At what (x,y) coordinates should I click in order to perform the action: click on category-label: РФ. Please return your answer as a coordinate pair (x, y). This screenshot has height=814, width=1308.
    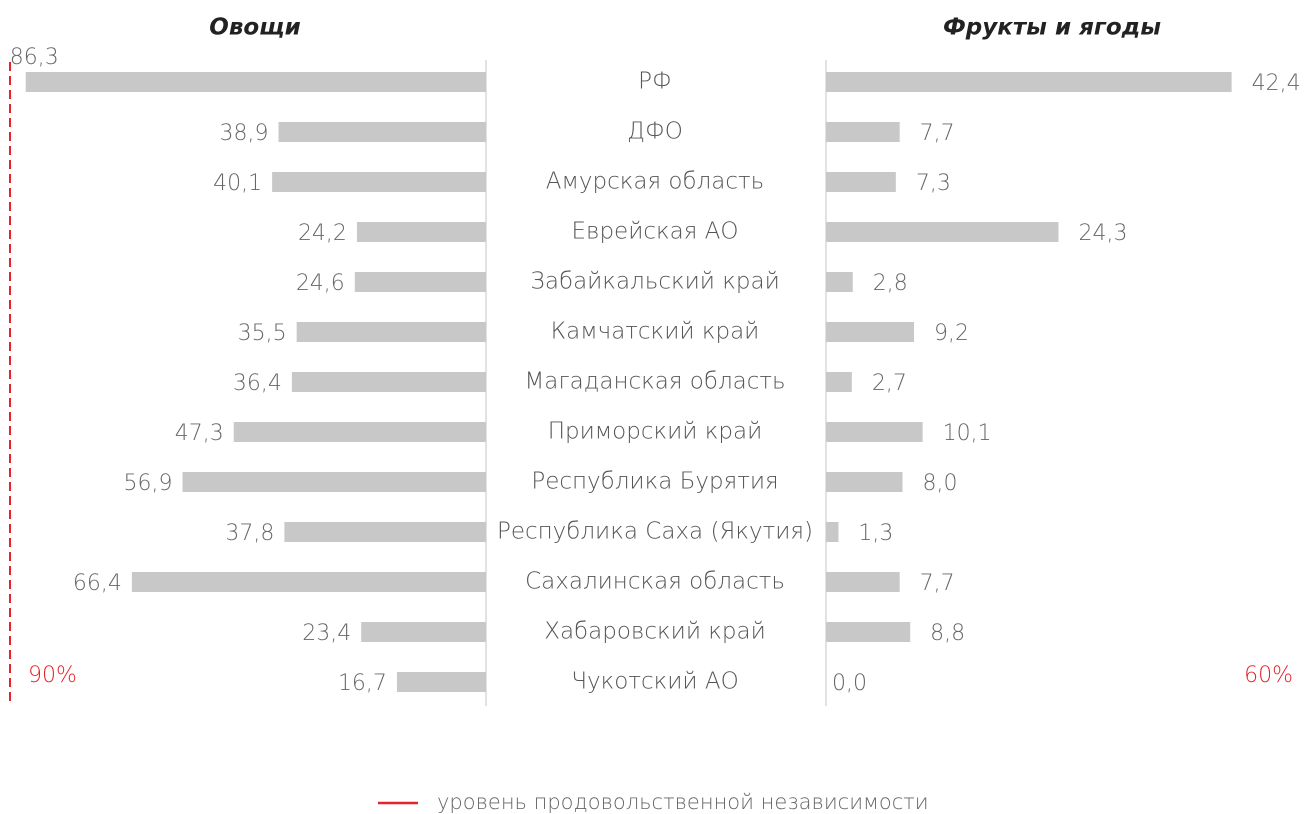
    Looking at the image, I should click on (655, 82).